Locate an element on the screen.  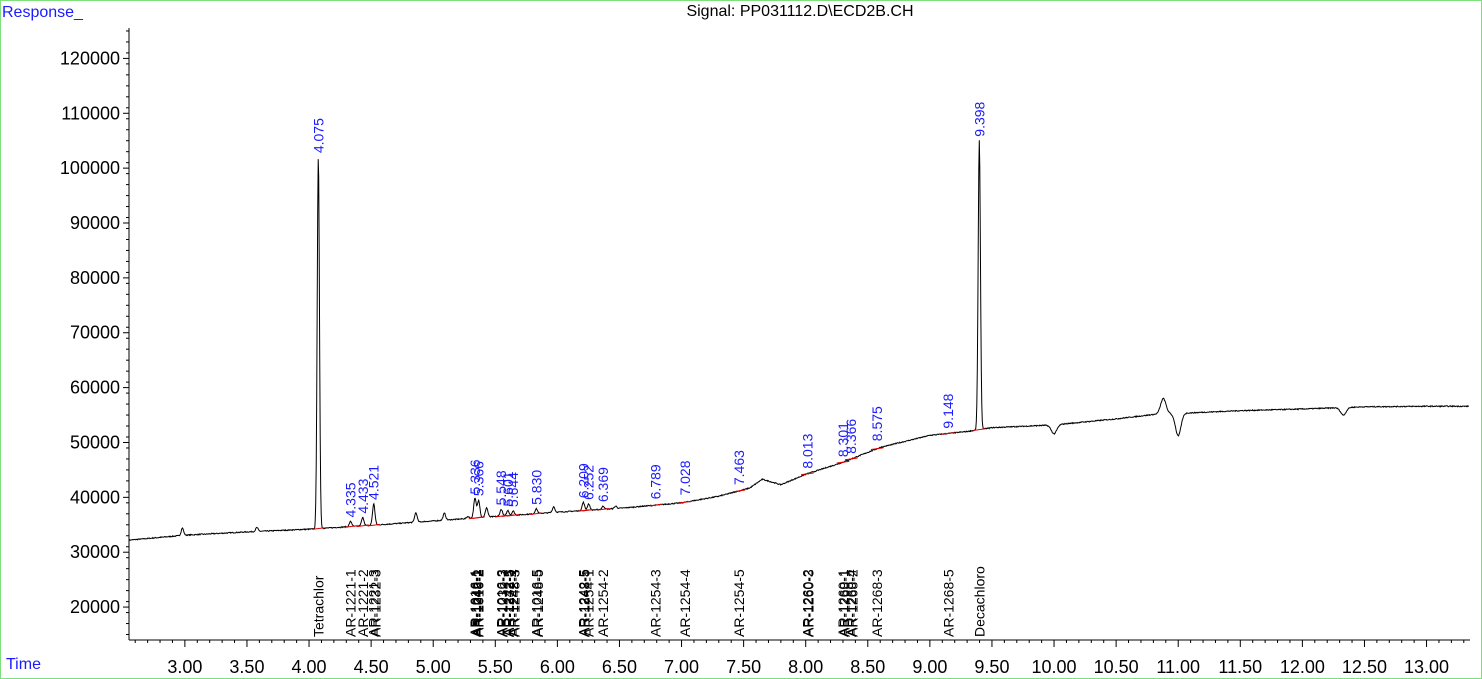
peak-retention-time-label: 6.369 is located at coordinates (603, 484).